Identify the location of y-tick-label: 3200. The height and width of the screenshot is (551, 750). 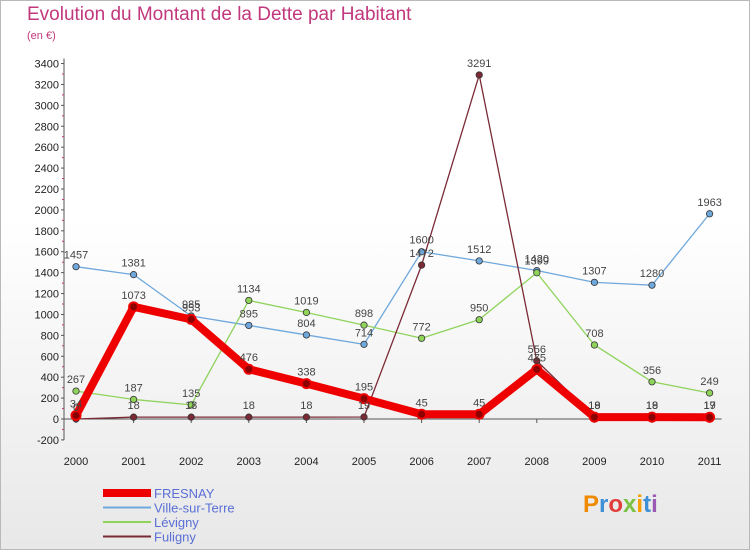
(47, 85).